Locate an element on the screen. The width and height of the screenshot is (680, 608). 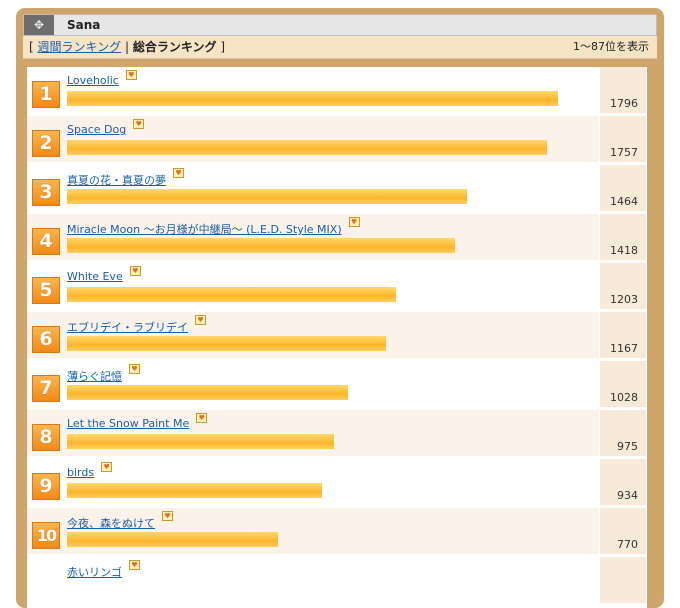
score-cell: 1464 is located at coordinates (623, 188).